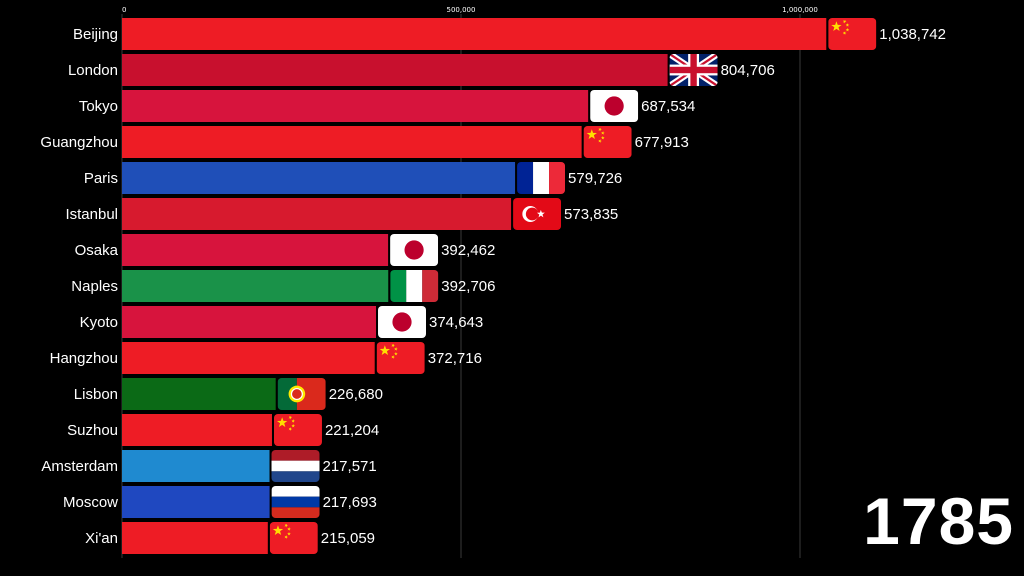  I want to click on portugal-flag, so click(301, 394).